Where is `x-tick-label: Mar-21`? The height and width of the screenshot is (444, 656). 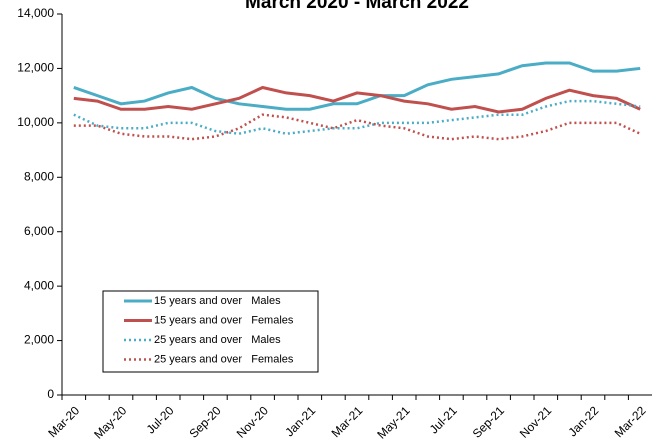 x-tick-label: Mar-21 is located at coordinates (347, 421).